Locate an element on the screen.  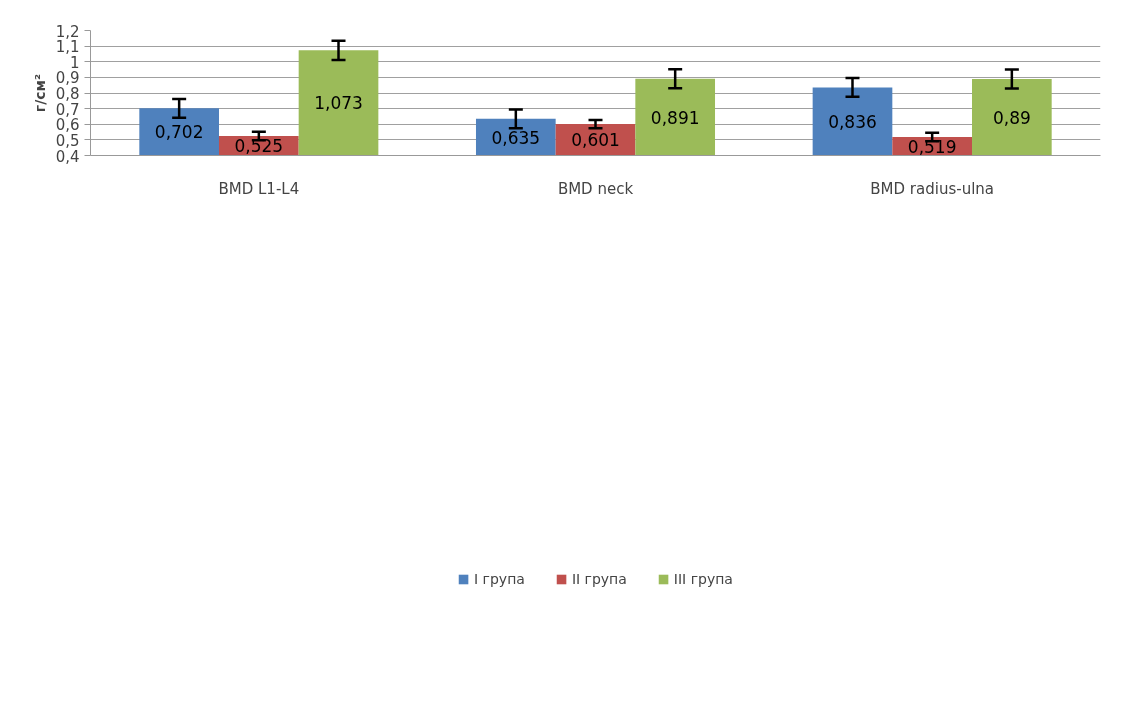
data-label: 1,073 is located at coordinates (338, 103).